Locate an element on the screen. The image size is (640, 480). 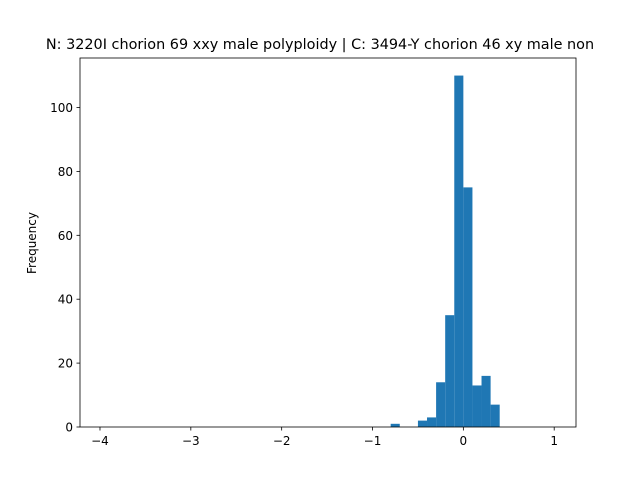
x-tick-label: 0 is located at coordinates (464, 441).